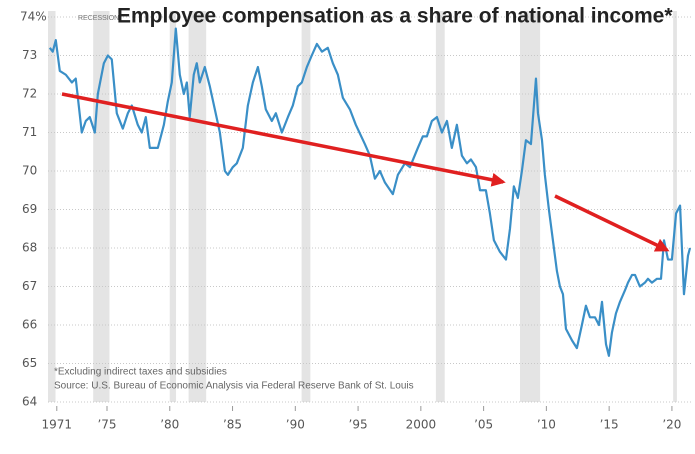 Image resolution: width=695 pixels, height=454 pixels. What do you see at coordinates (671, 425) in the screenshot?
I see `x-tick-label: ’20` at bounding box center [671, 425].